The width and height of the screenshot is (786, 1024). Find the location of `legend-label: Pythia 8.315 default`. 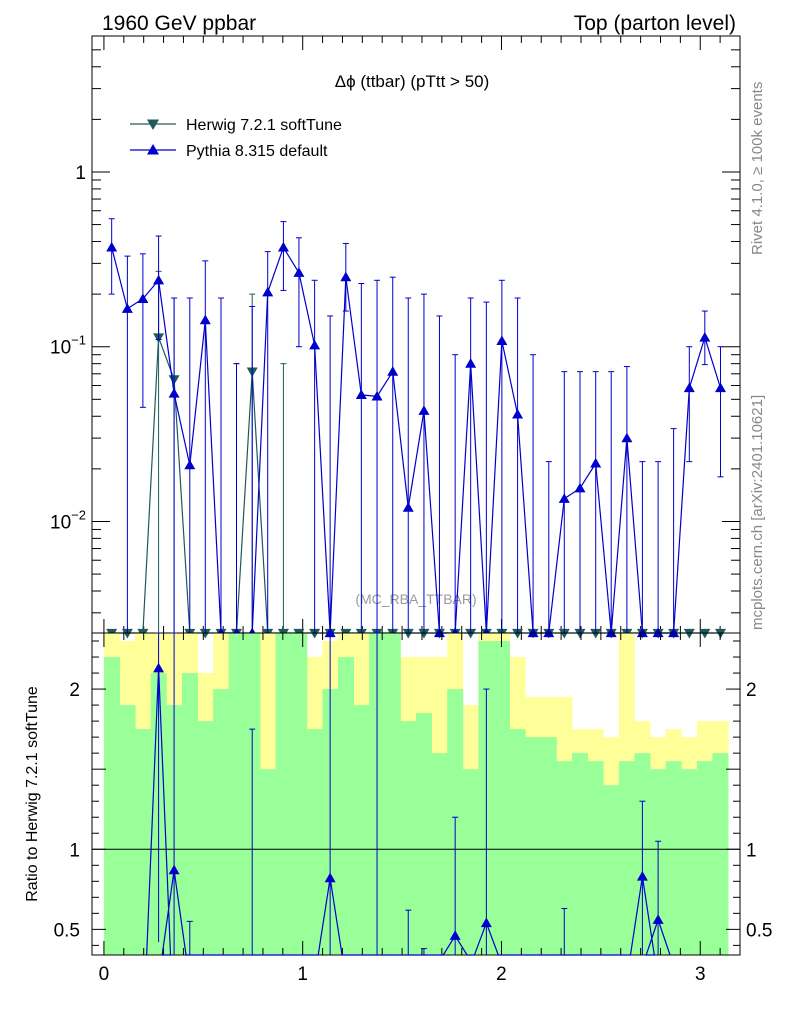

legend-label: Pythia 8.315 default is located at coordinates (257, 151).